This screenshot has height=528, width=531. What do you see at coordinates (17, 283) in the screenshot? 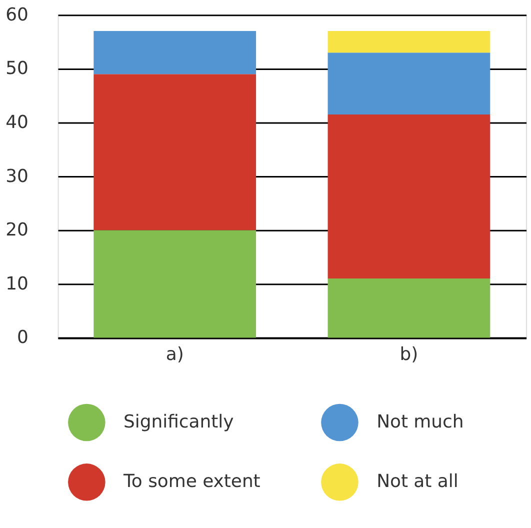
I see `y-tick-label: 10` at bounding box center [17, 283].